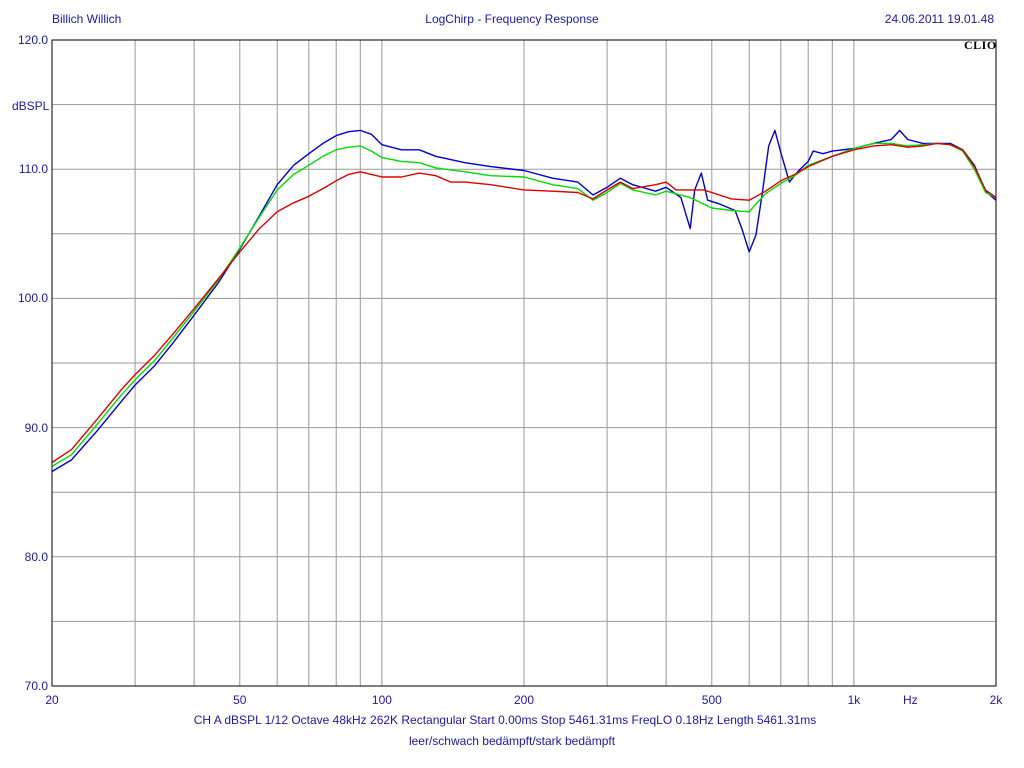 The height and width of the screenshot is (768, 1024). Describe the element at coordinates (854, 700) in the screenshot. I see `x-tick-label: 1k` at that location.